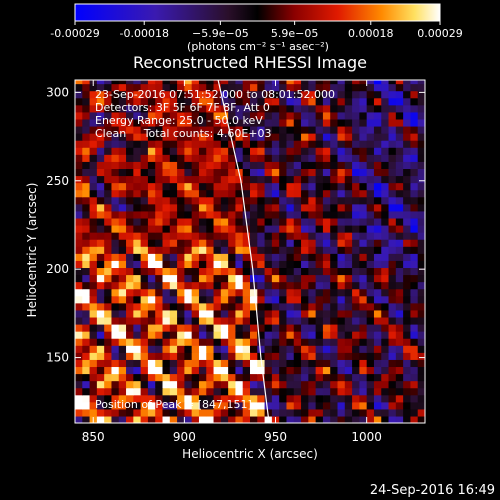  What do you see at coordinates (257, 12) in the screenshot?
I see `colorbar` at bounding box center [257, 12].